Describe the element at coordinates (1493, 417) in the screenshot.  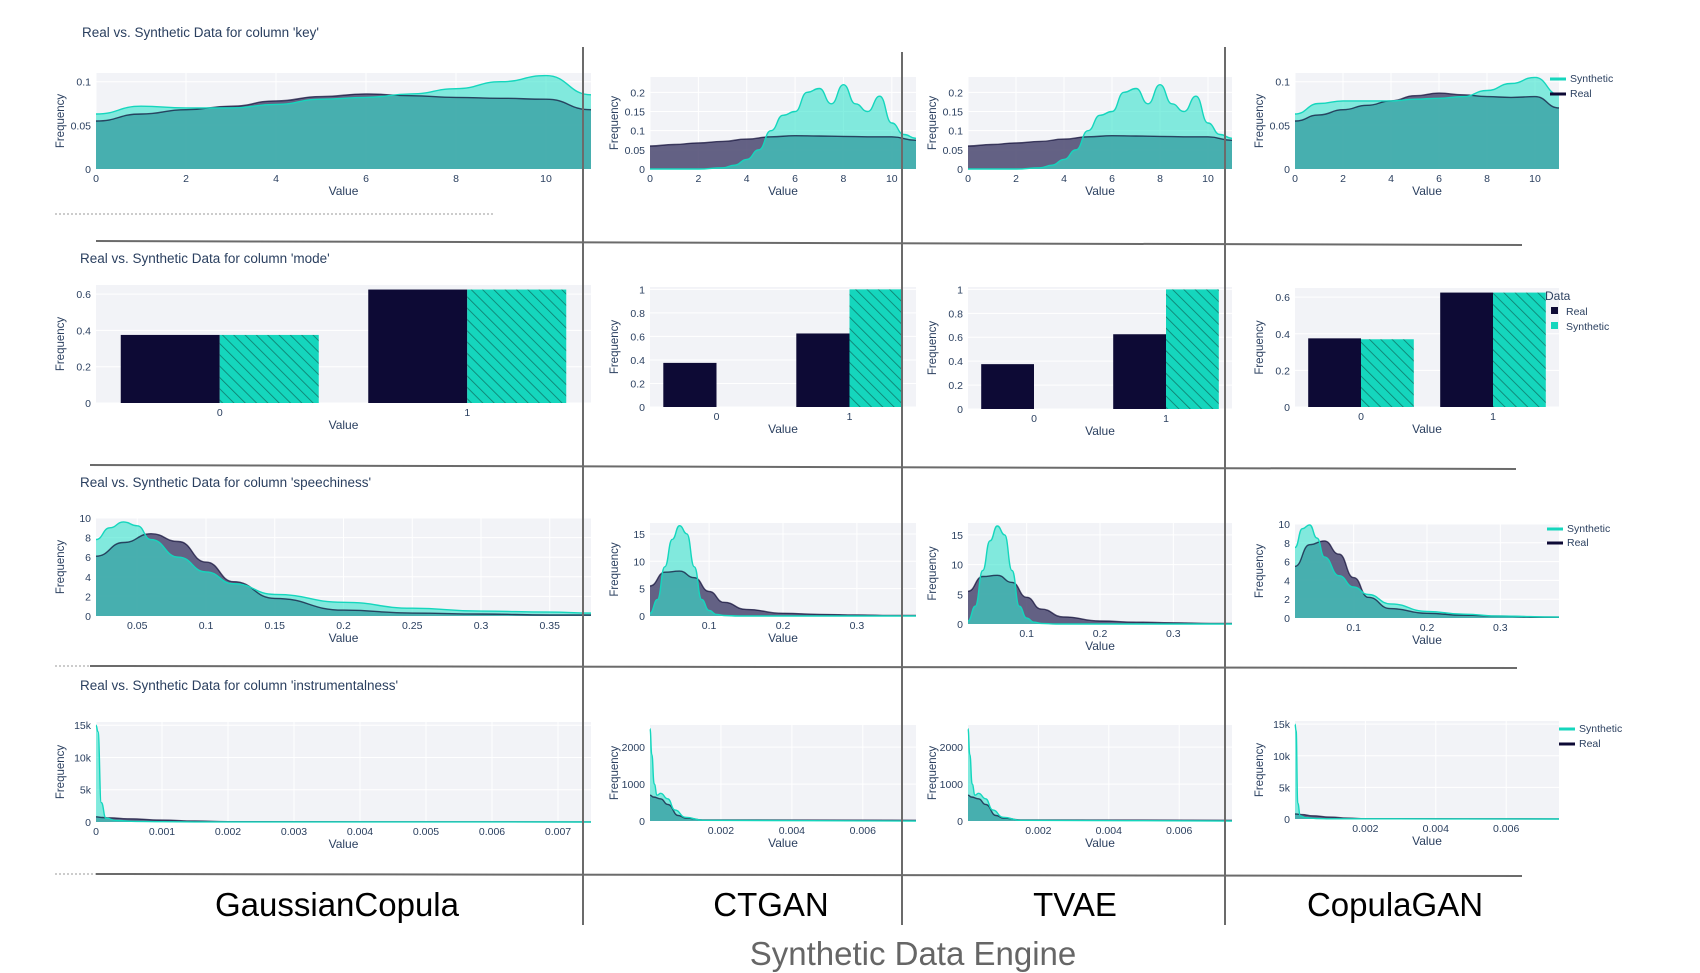
I see `x-tick-label: 1` at that location.